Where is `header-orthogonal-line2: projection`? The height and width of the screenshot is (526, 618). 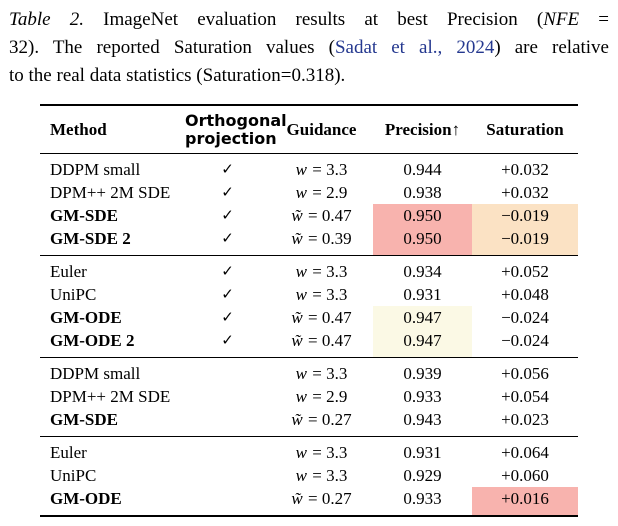
header-orthogonal-line2: projection is located at coordinates (231, 138).